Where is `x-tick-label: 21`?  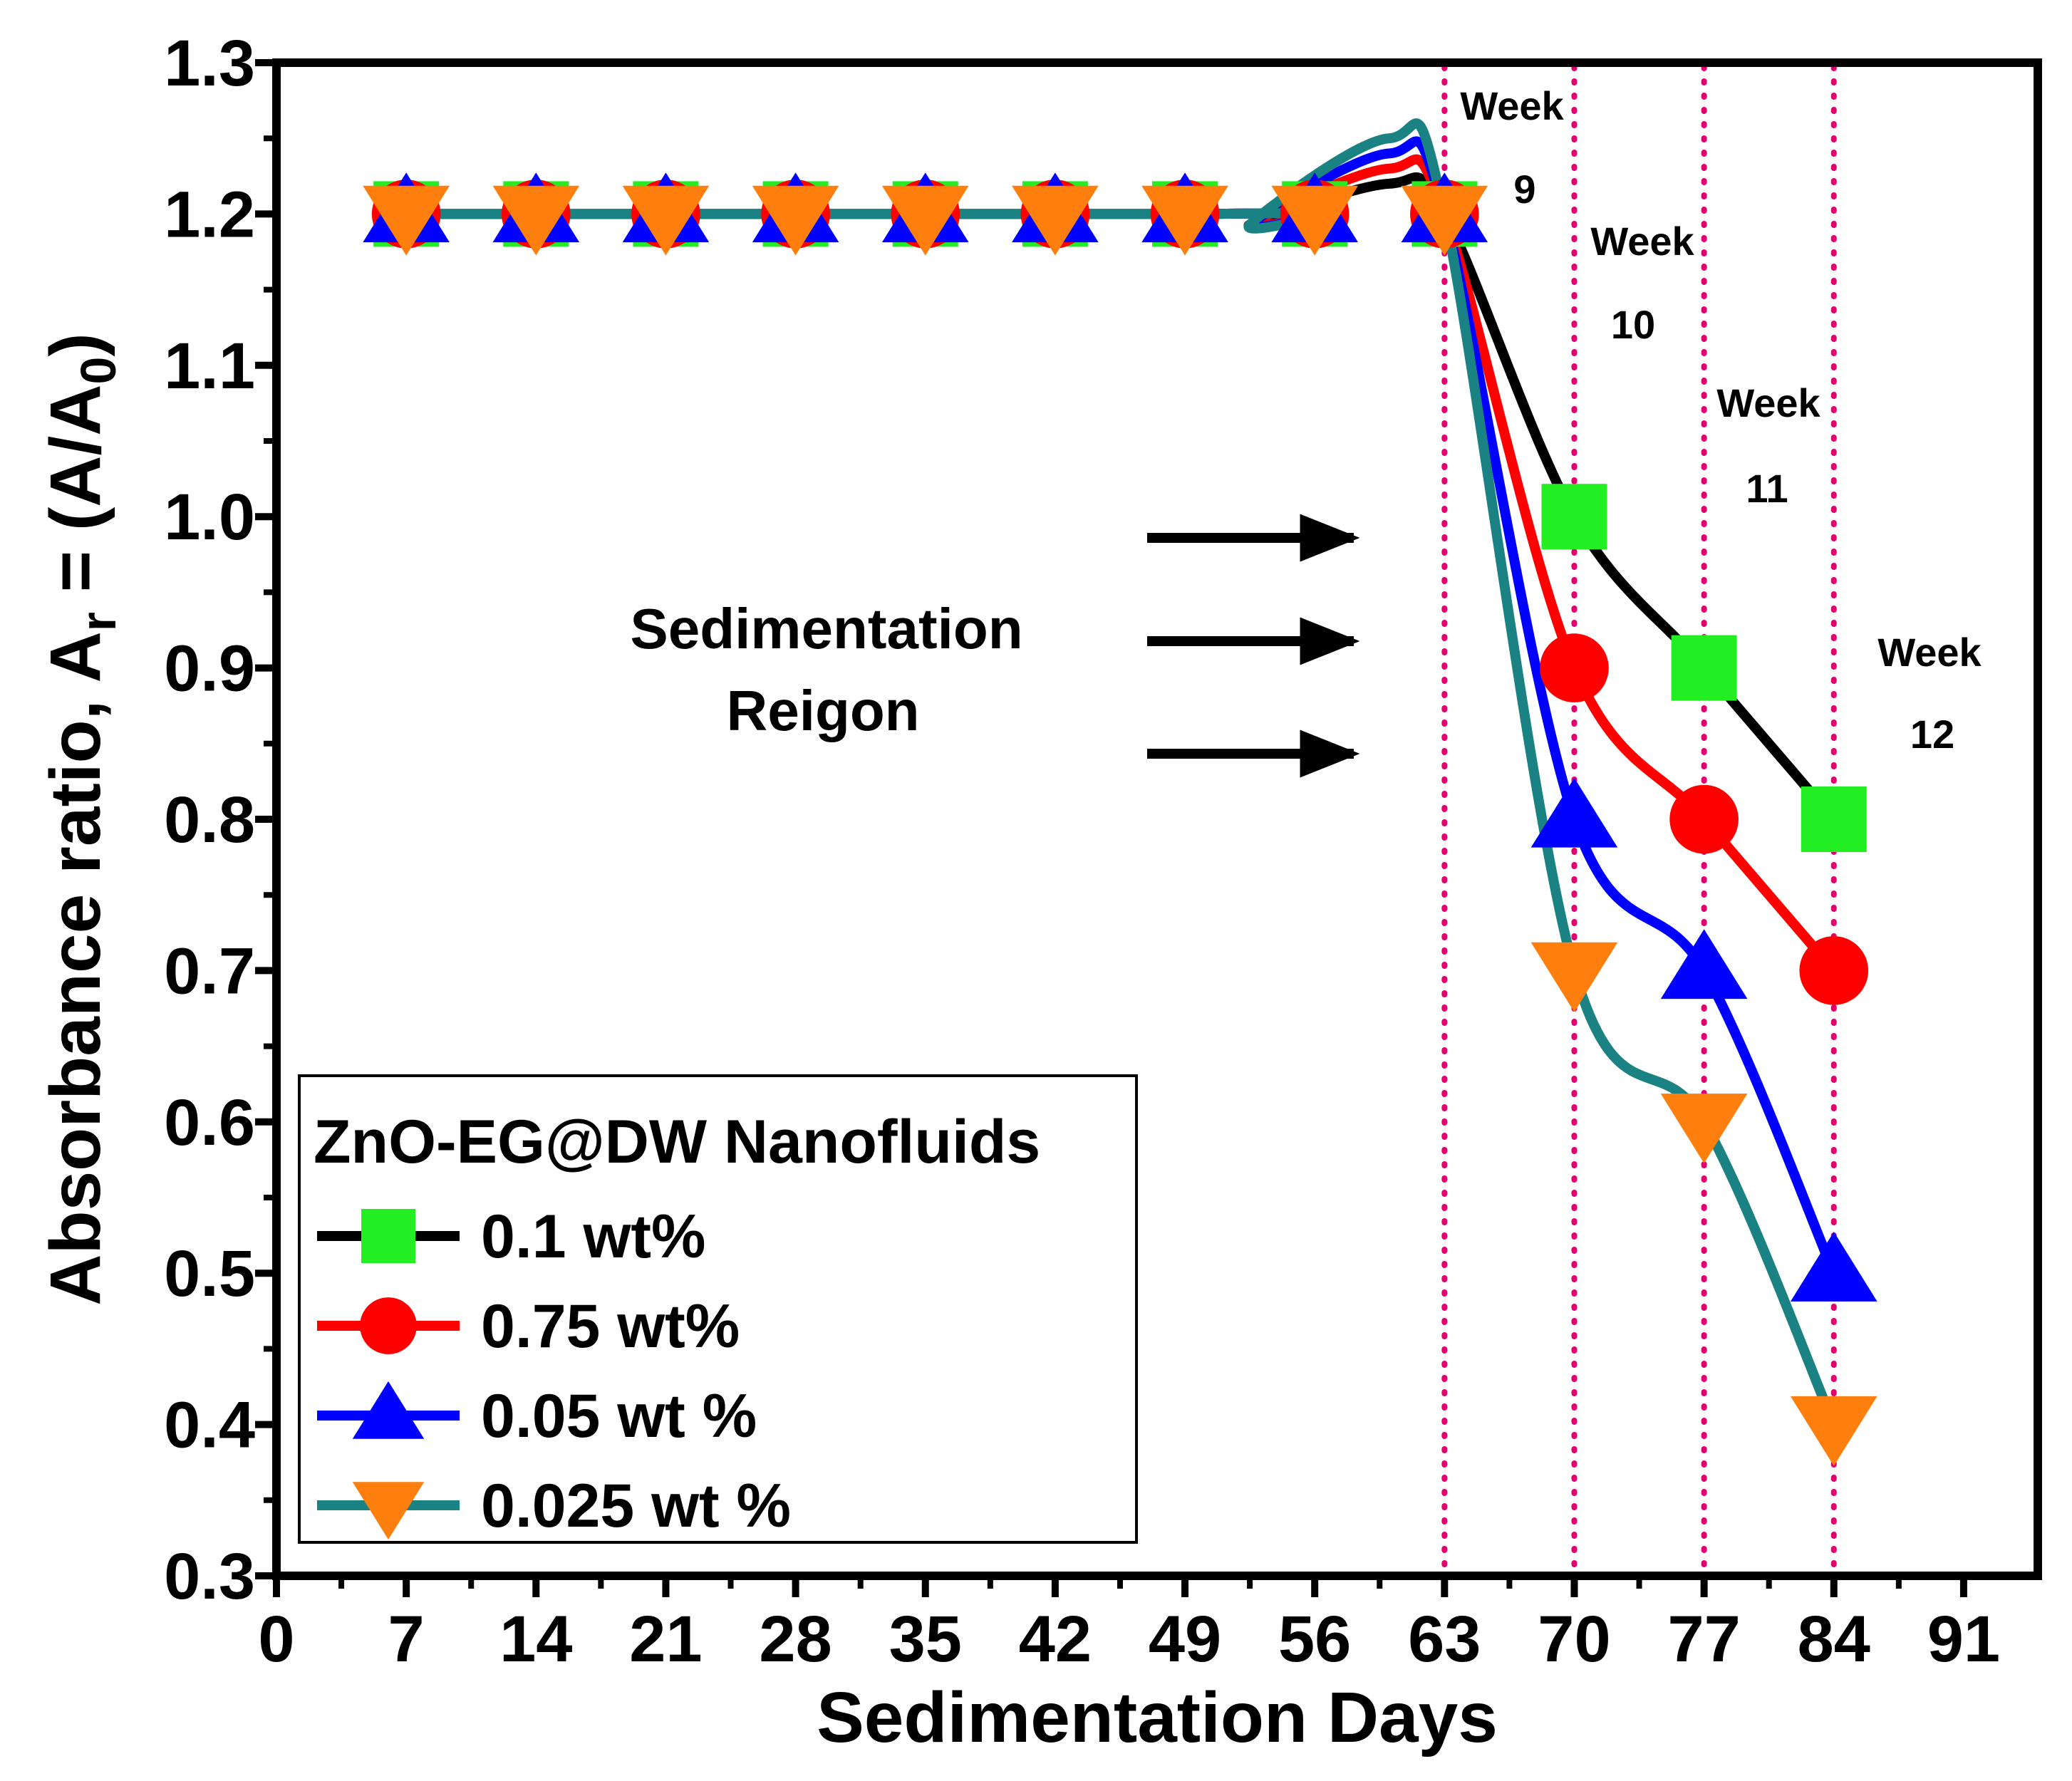
x-tick-label: 21 is located at coordinates (665, 1639).